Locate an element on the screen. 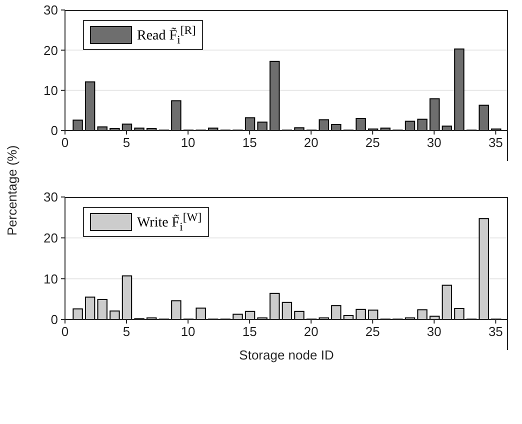 Image resolution: width=522 pixels, height=424 pixels. y-axis-title: Percentage (%) is located at coordinates (12, 190).